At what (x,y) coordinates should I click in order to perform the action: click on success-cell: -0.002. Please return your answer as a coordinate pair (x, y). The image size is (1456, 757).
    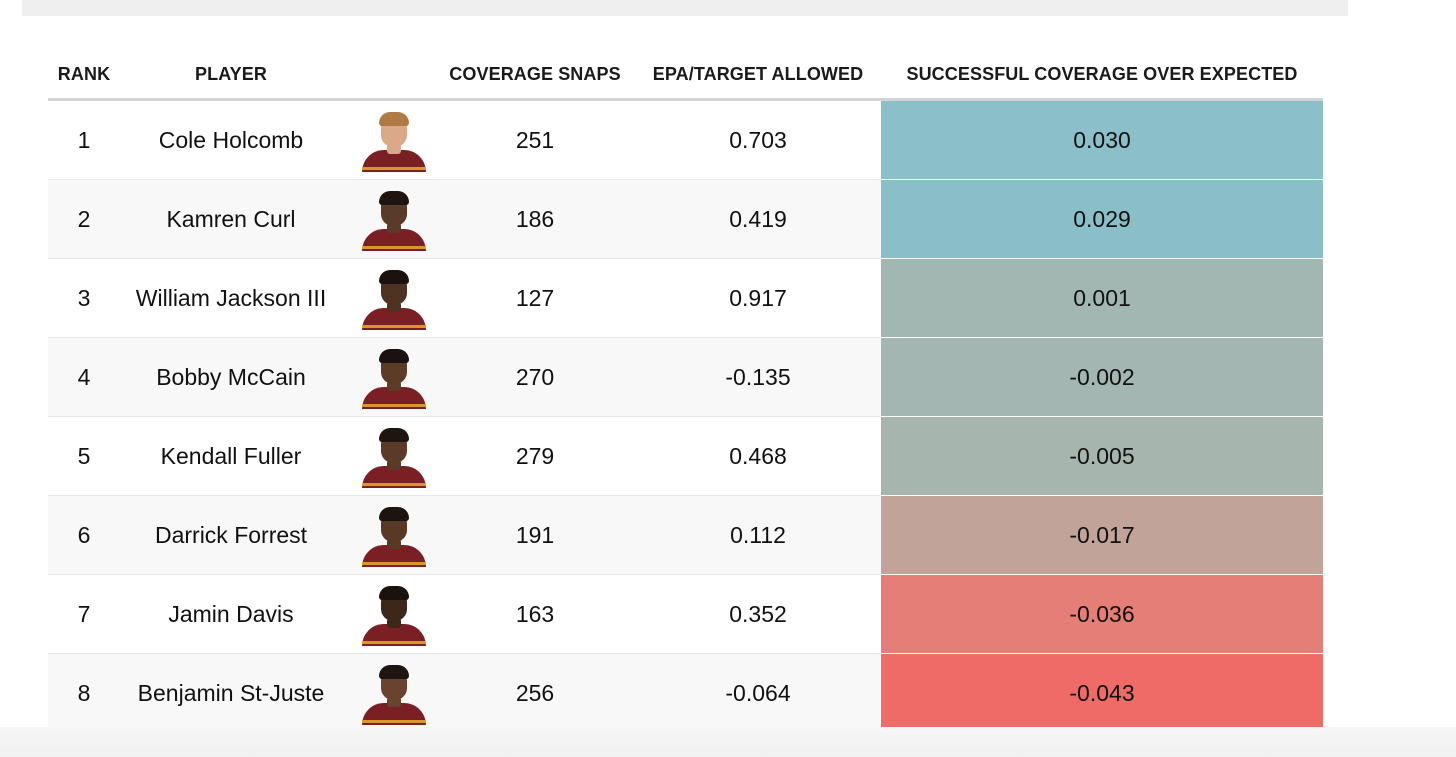
    Looking at the image, I should click on (1102, 377).